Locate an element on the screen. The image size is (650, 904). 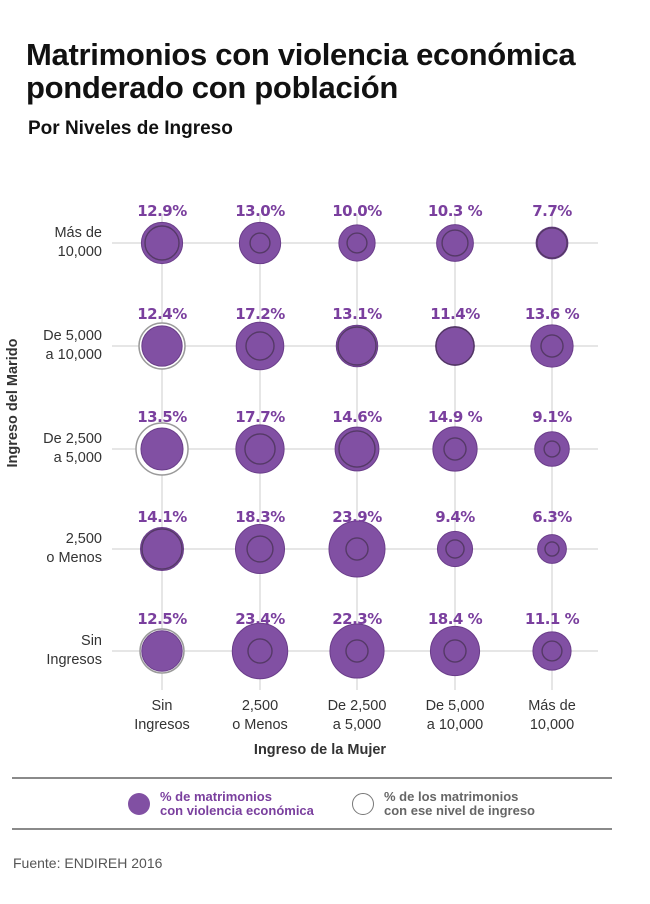
y-tick-line: o Menos is located at coordinates (74, 558).